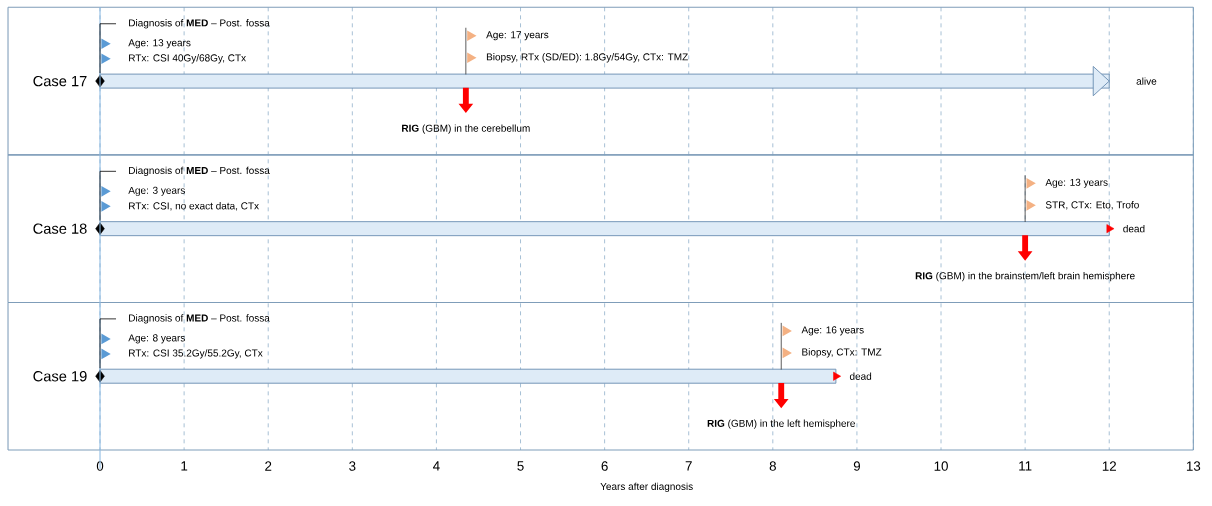 Image resolution: width=1212 pixels, height=506 pixels. What do you see at coordinates (60, 228) in the screenshot?
I see `y-tick-label: Case 18` at bounding box center [60, 228].